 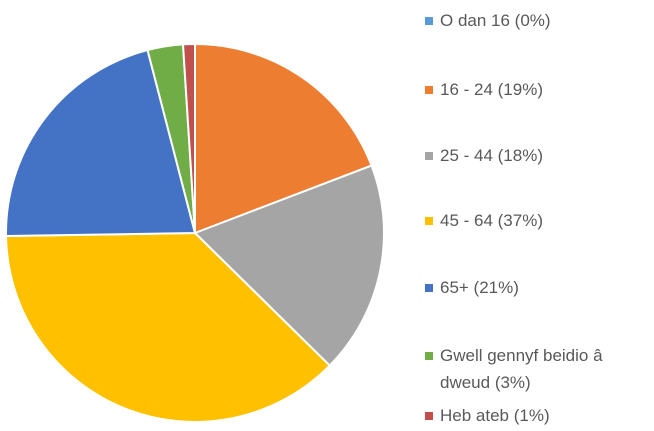 What do you see at coordinates (537, 287) in the screenshot?
I see `legend-item: 65+ (21%)` at bounding box center [537, 287].